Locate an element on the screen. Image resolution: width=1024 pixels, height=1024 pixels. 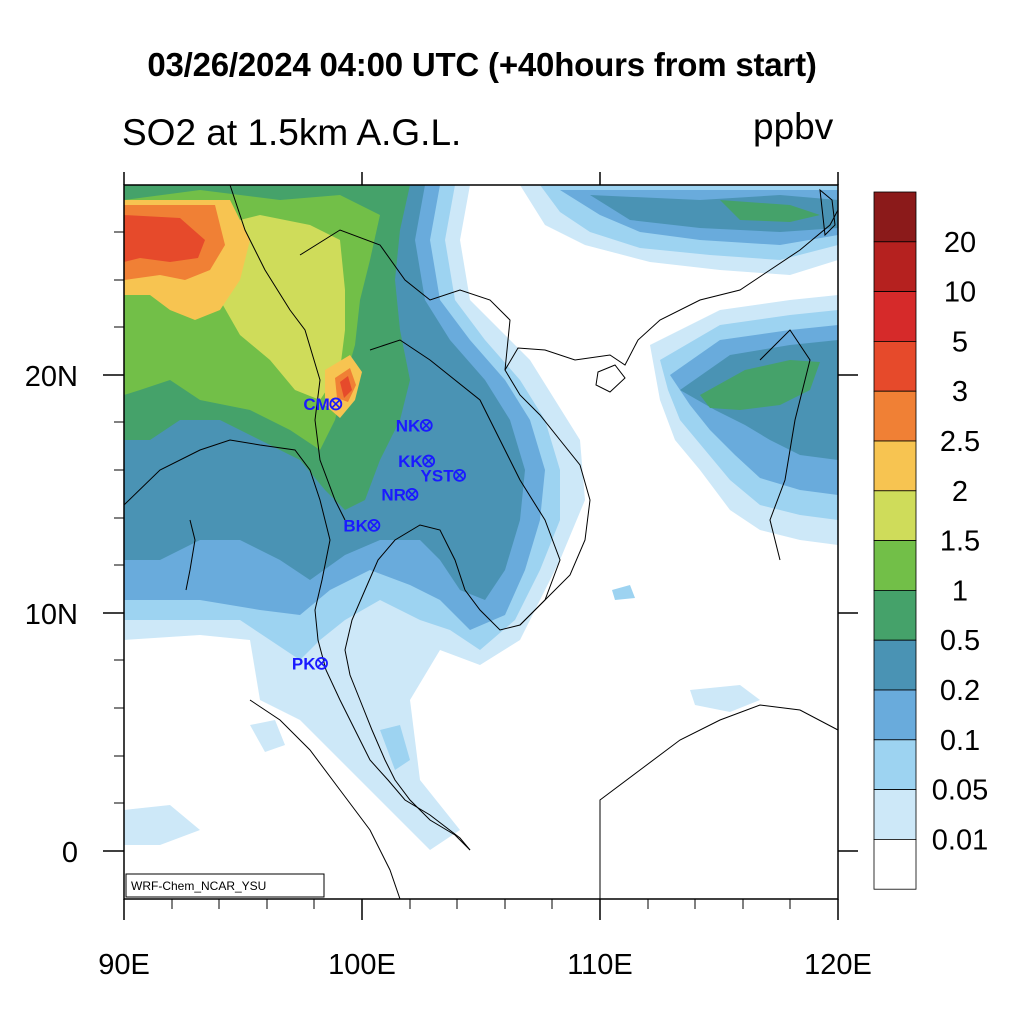
colorbar-label: 3 is located at coordinates (960, 392).